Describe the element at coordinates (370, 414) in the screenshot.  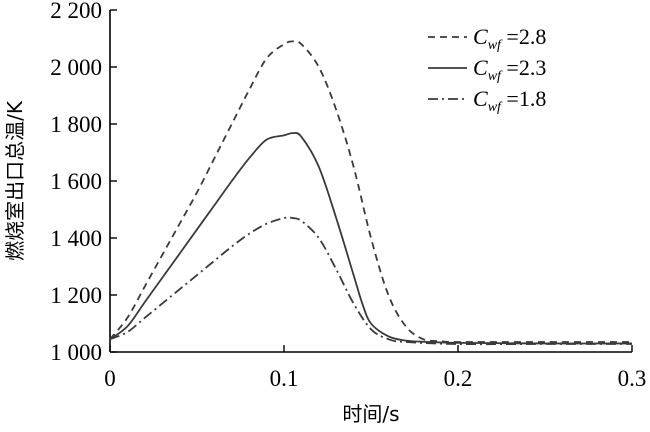
I see `x-axis-title: 时间/s` at that location.